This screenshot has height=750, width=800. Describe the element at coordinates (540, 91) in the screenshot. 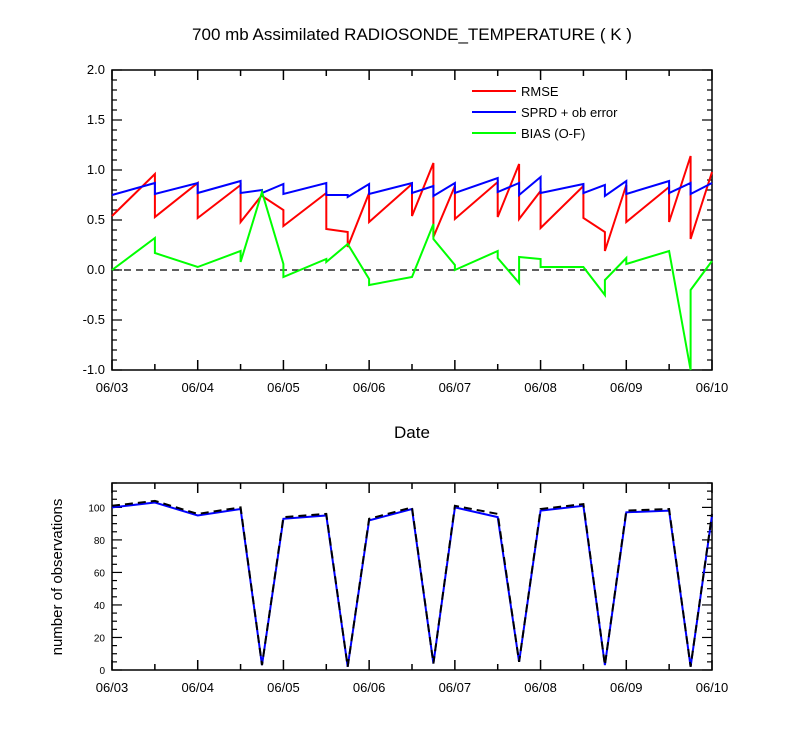

I see `legend-label: RMSE` at that location.